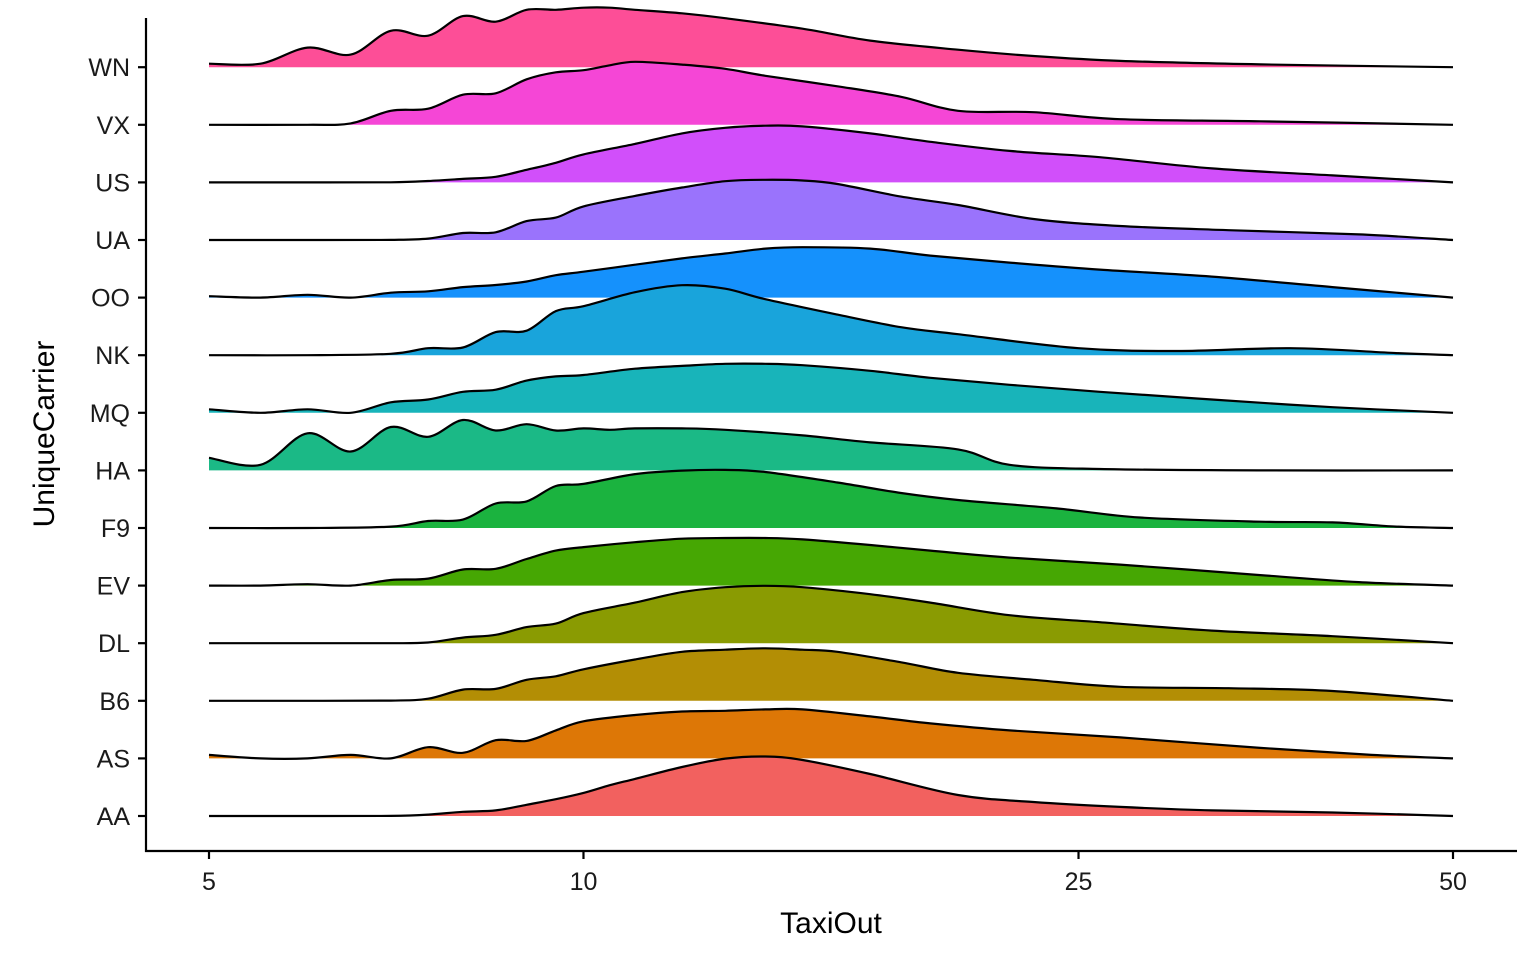 The height and width of the screenshot is (960, 1536). I want to click on y-tick-label-mq: MQ, so click(110, 414).